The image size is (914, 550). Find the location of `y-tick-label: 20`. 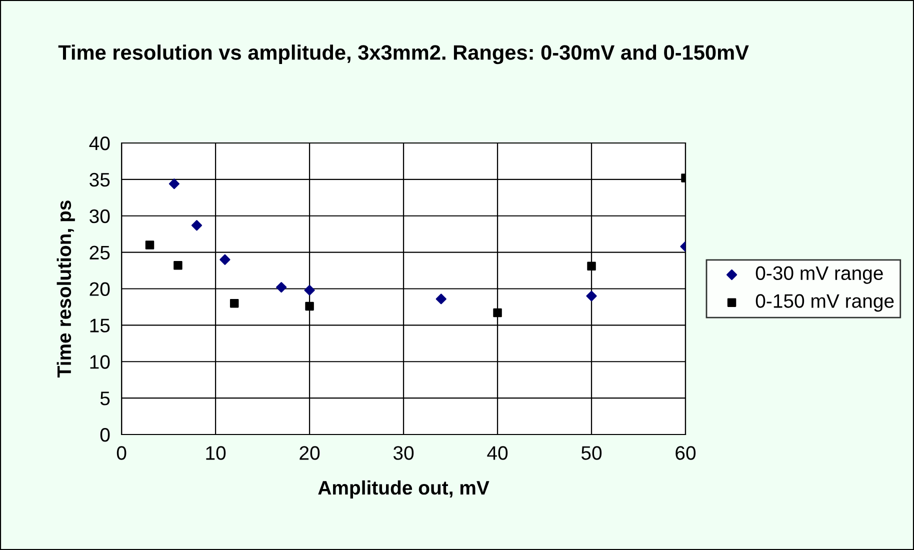

y-tick-label: 20 is located at coordinates (100, 289).